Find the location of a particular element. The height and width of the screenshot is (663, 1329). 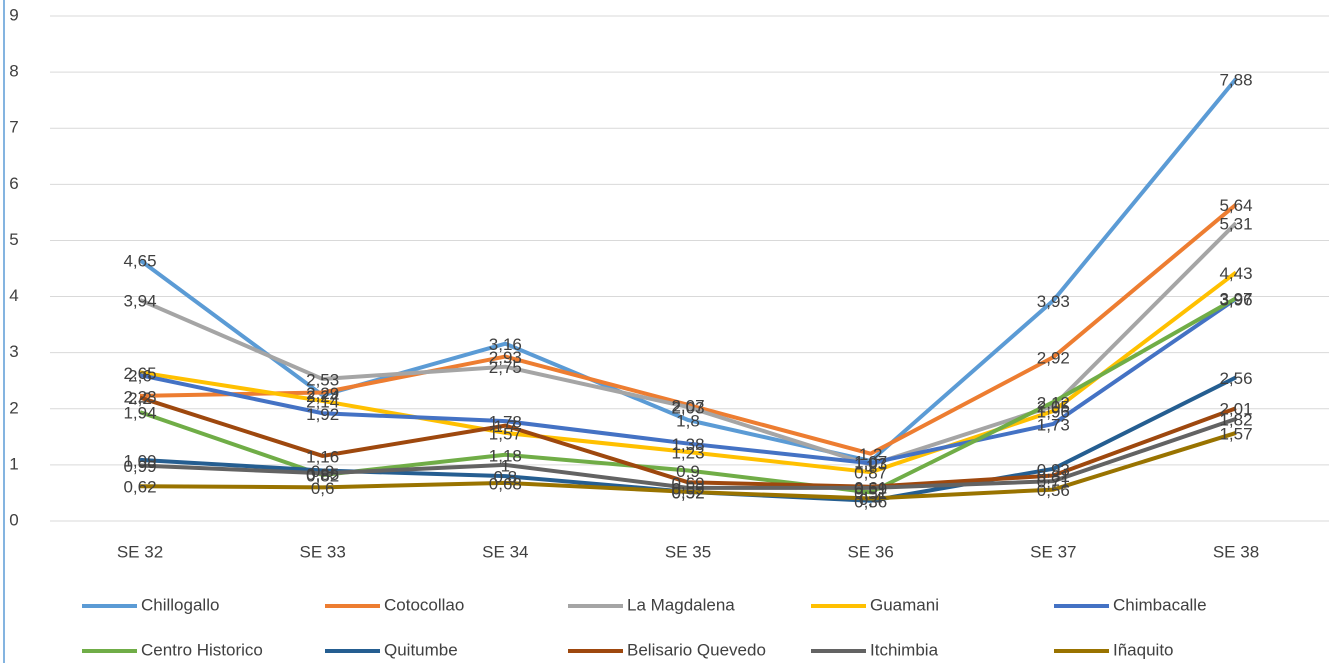

data-label: 2,03 is located at coordinates (687, 408).